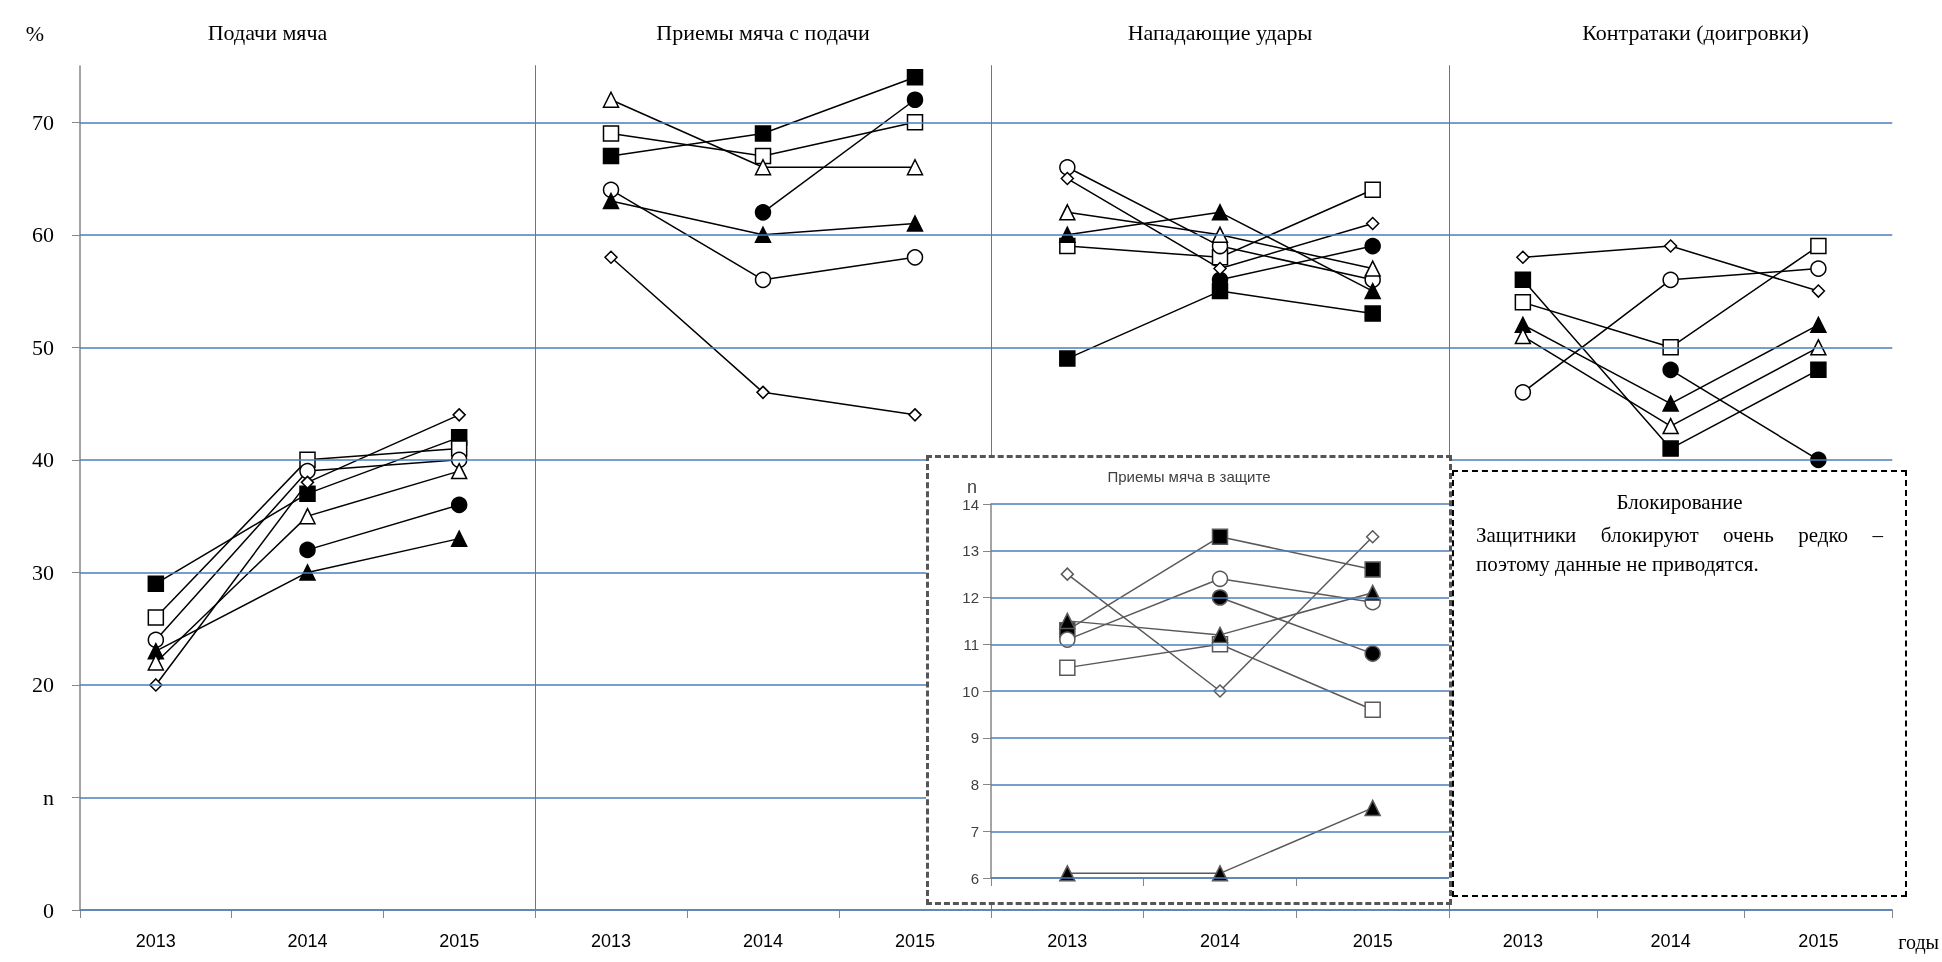  What do you see at coordinates (43, 572) in the screenshot?
I see `y-tick-label: 30` at bounding box center [43, 572].